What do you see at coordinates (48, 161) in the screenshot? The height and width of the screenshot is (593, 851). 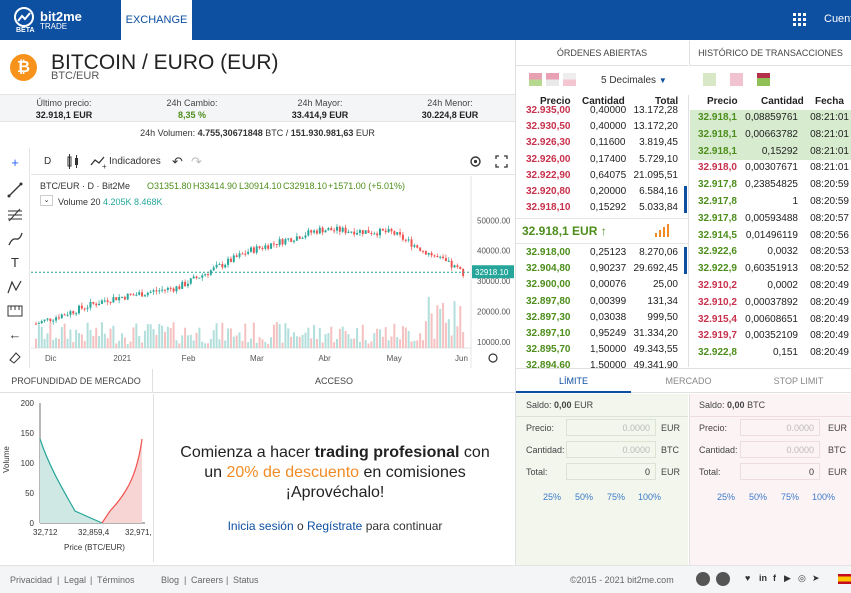 I see `interval-selector: D` at bounding box center [48, 161].